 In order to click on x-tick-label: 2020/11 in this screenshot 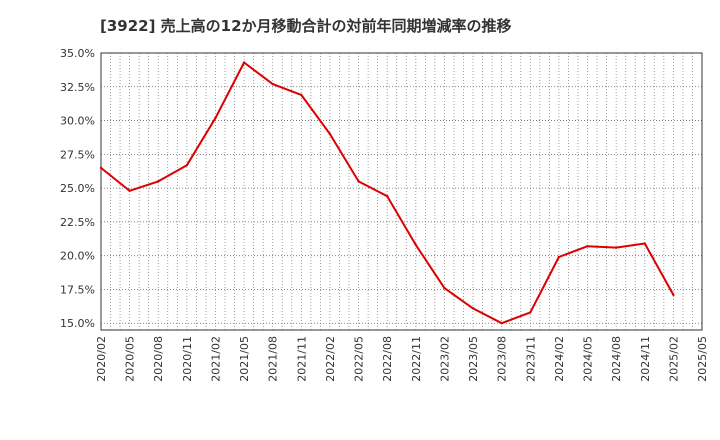, I will do `click(187, 359)`.